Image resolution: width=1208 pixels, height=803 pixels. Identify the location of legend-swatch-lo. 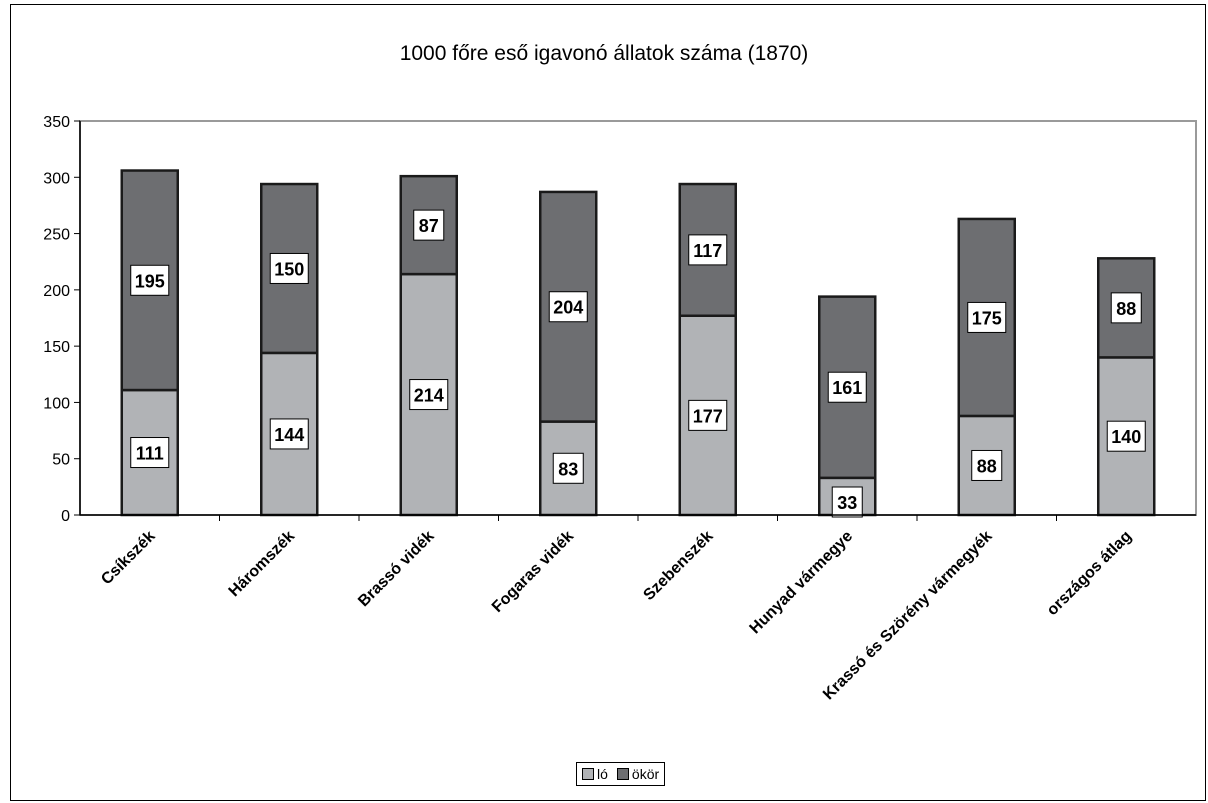
(588, 774).